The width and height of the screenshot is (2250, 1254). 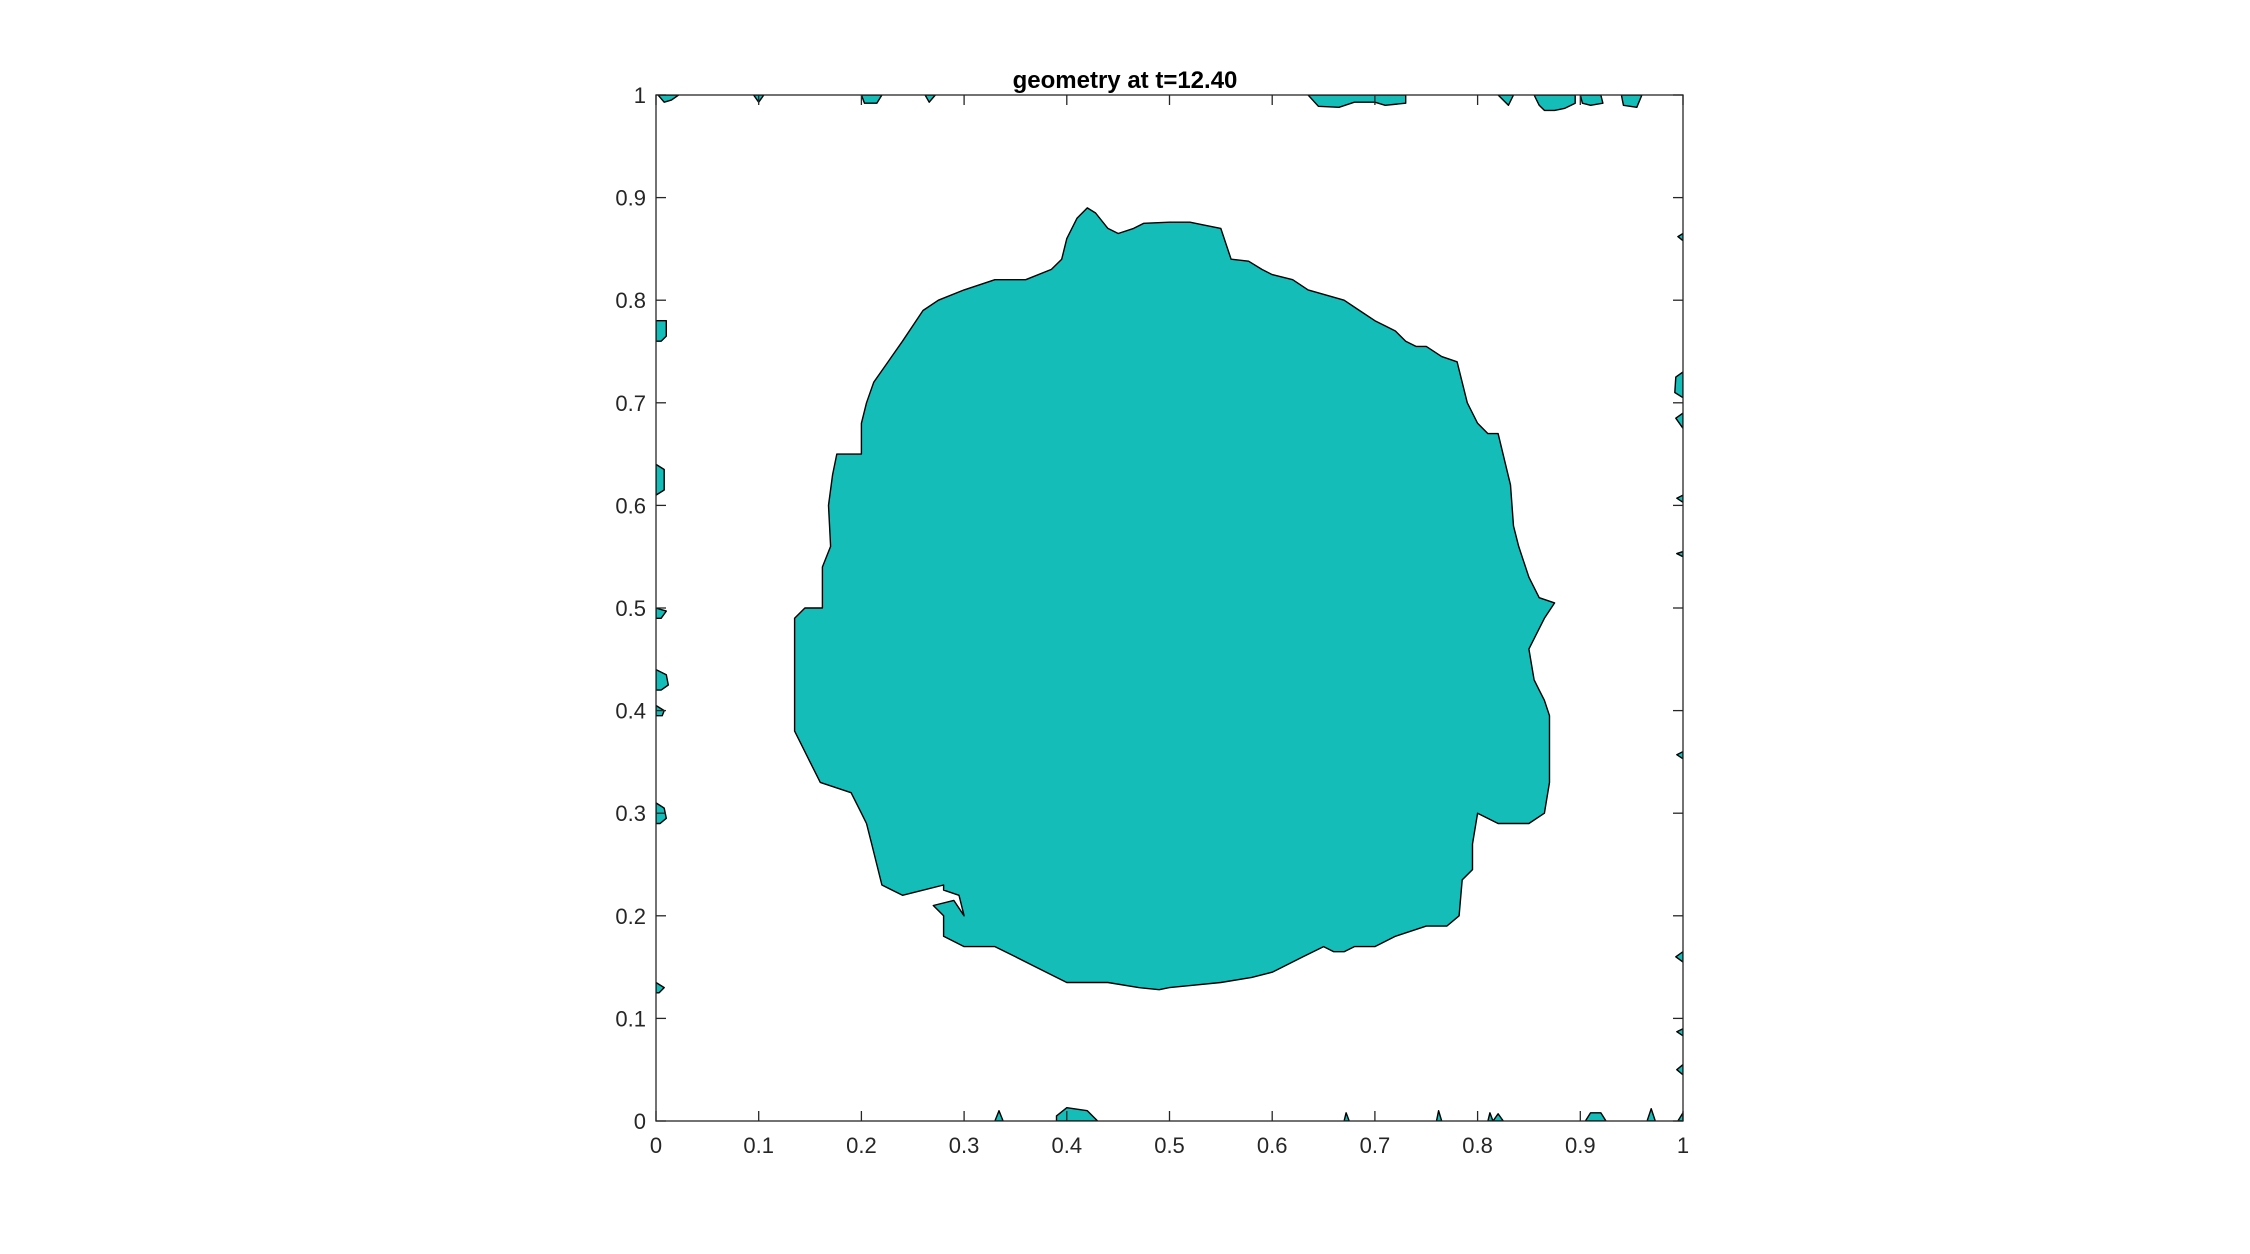 What do you see at coordinates (630, 505) in the screenshot?
I see `y-tick-label: 0.6` at bounding box center [630, 505].